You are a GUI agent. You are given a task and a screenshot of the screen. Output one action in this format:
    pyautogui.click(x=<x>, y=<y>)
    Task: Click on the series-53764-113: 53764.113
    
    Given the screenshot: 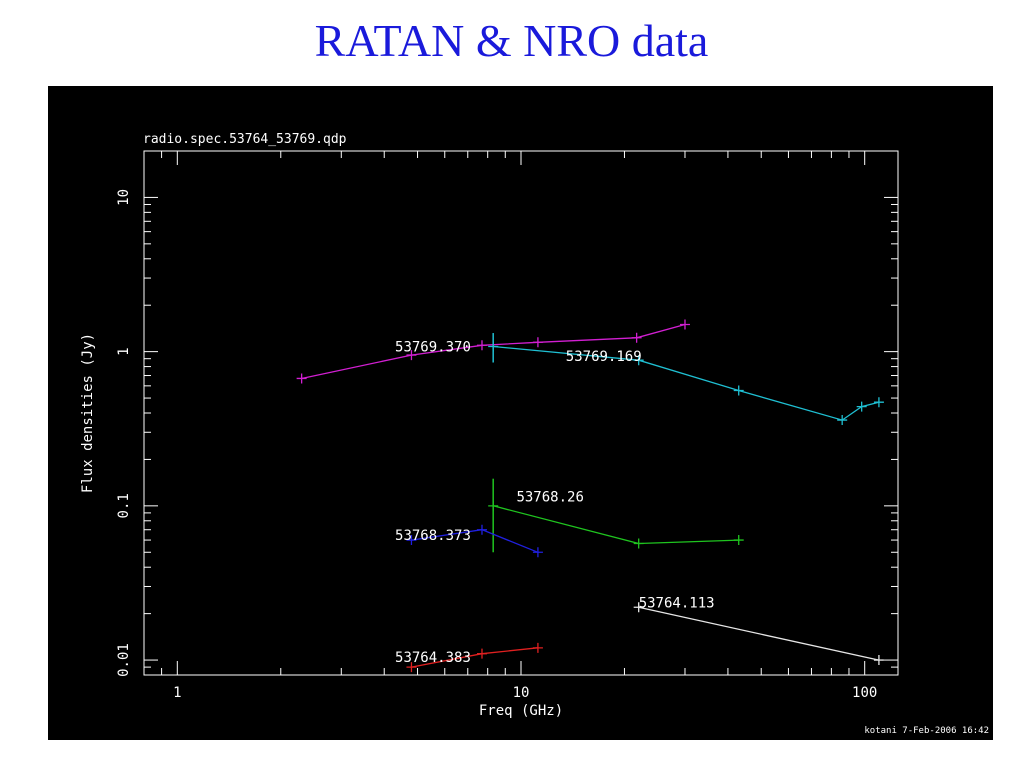 What is the action you would take?
    pyautogui.click(x=758, y=630)
    